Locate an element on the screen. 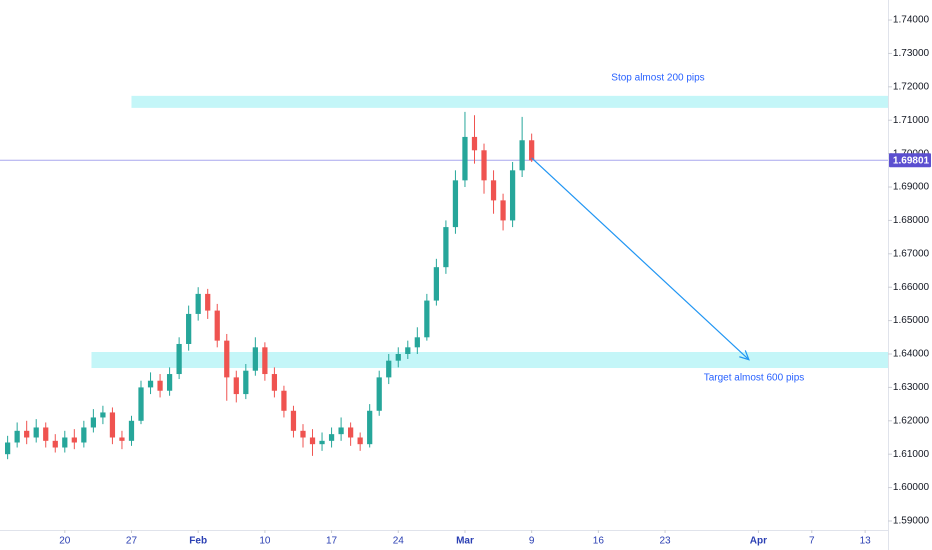 The width and height of the screenshot is (932, 550). annotation: Stop almost 200 pips is located at coordinates (657, 77).